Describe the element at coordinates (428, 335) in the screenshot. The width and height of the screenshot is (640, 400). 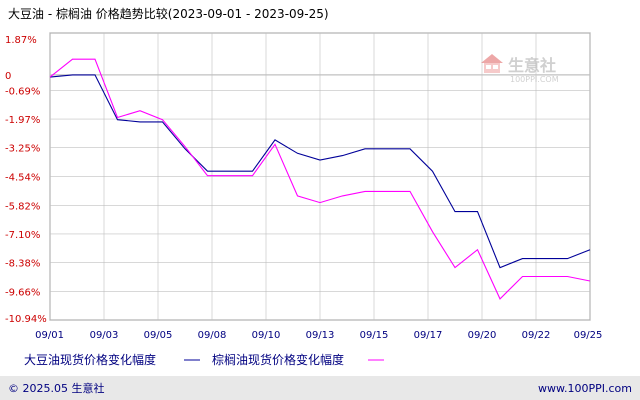
I see `x-tick-label: 09/17` at that location.